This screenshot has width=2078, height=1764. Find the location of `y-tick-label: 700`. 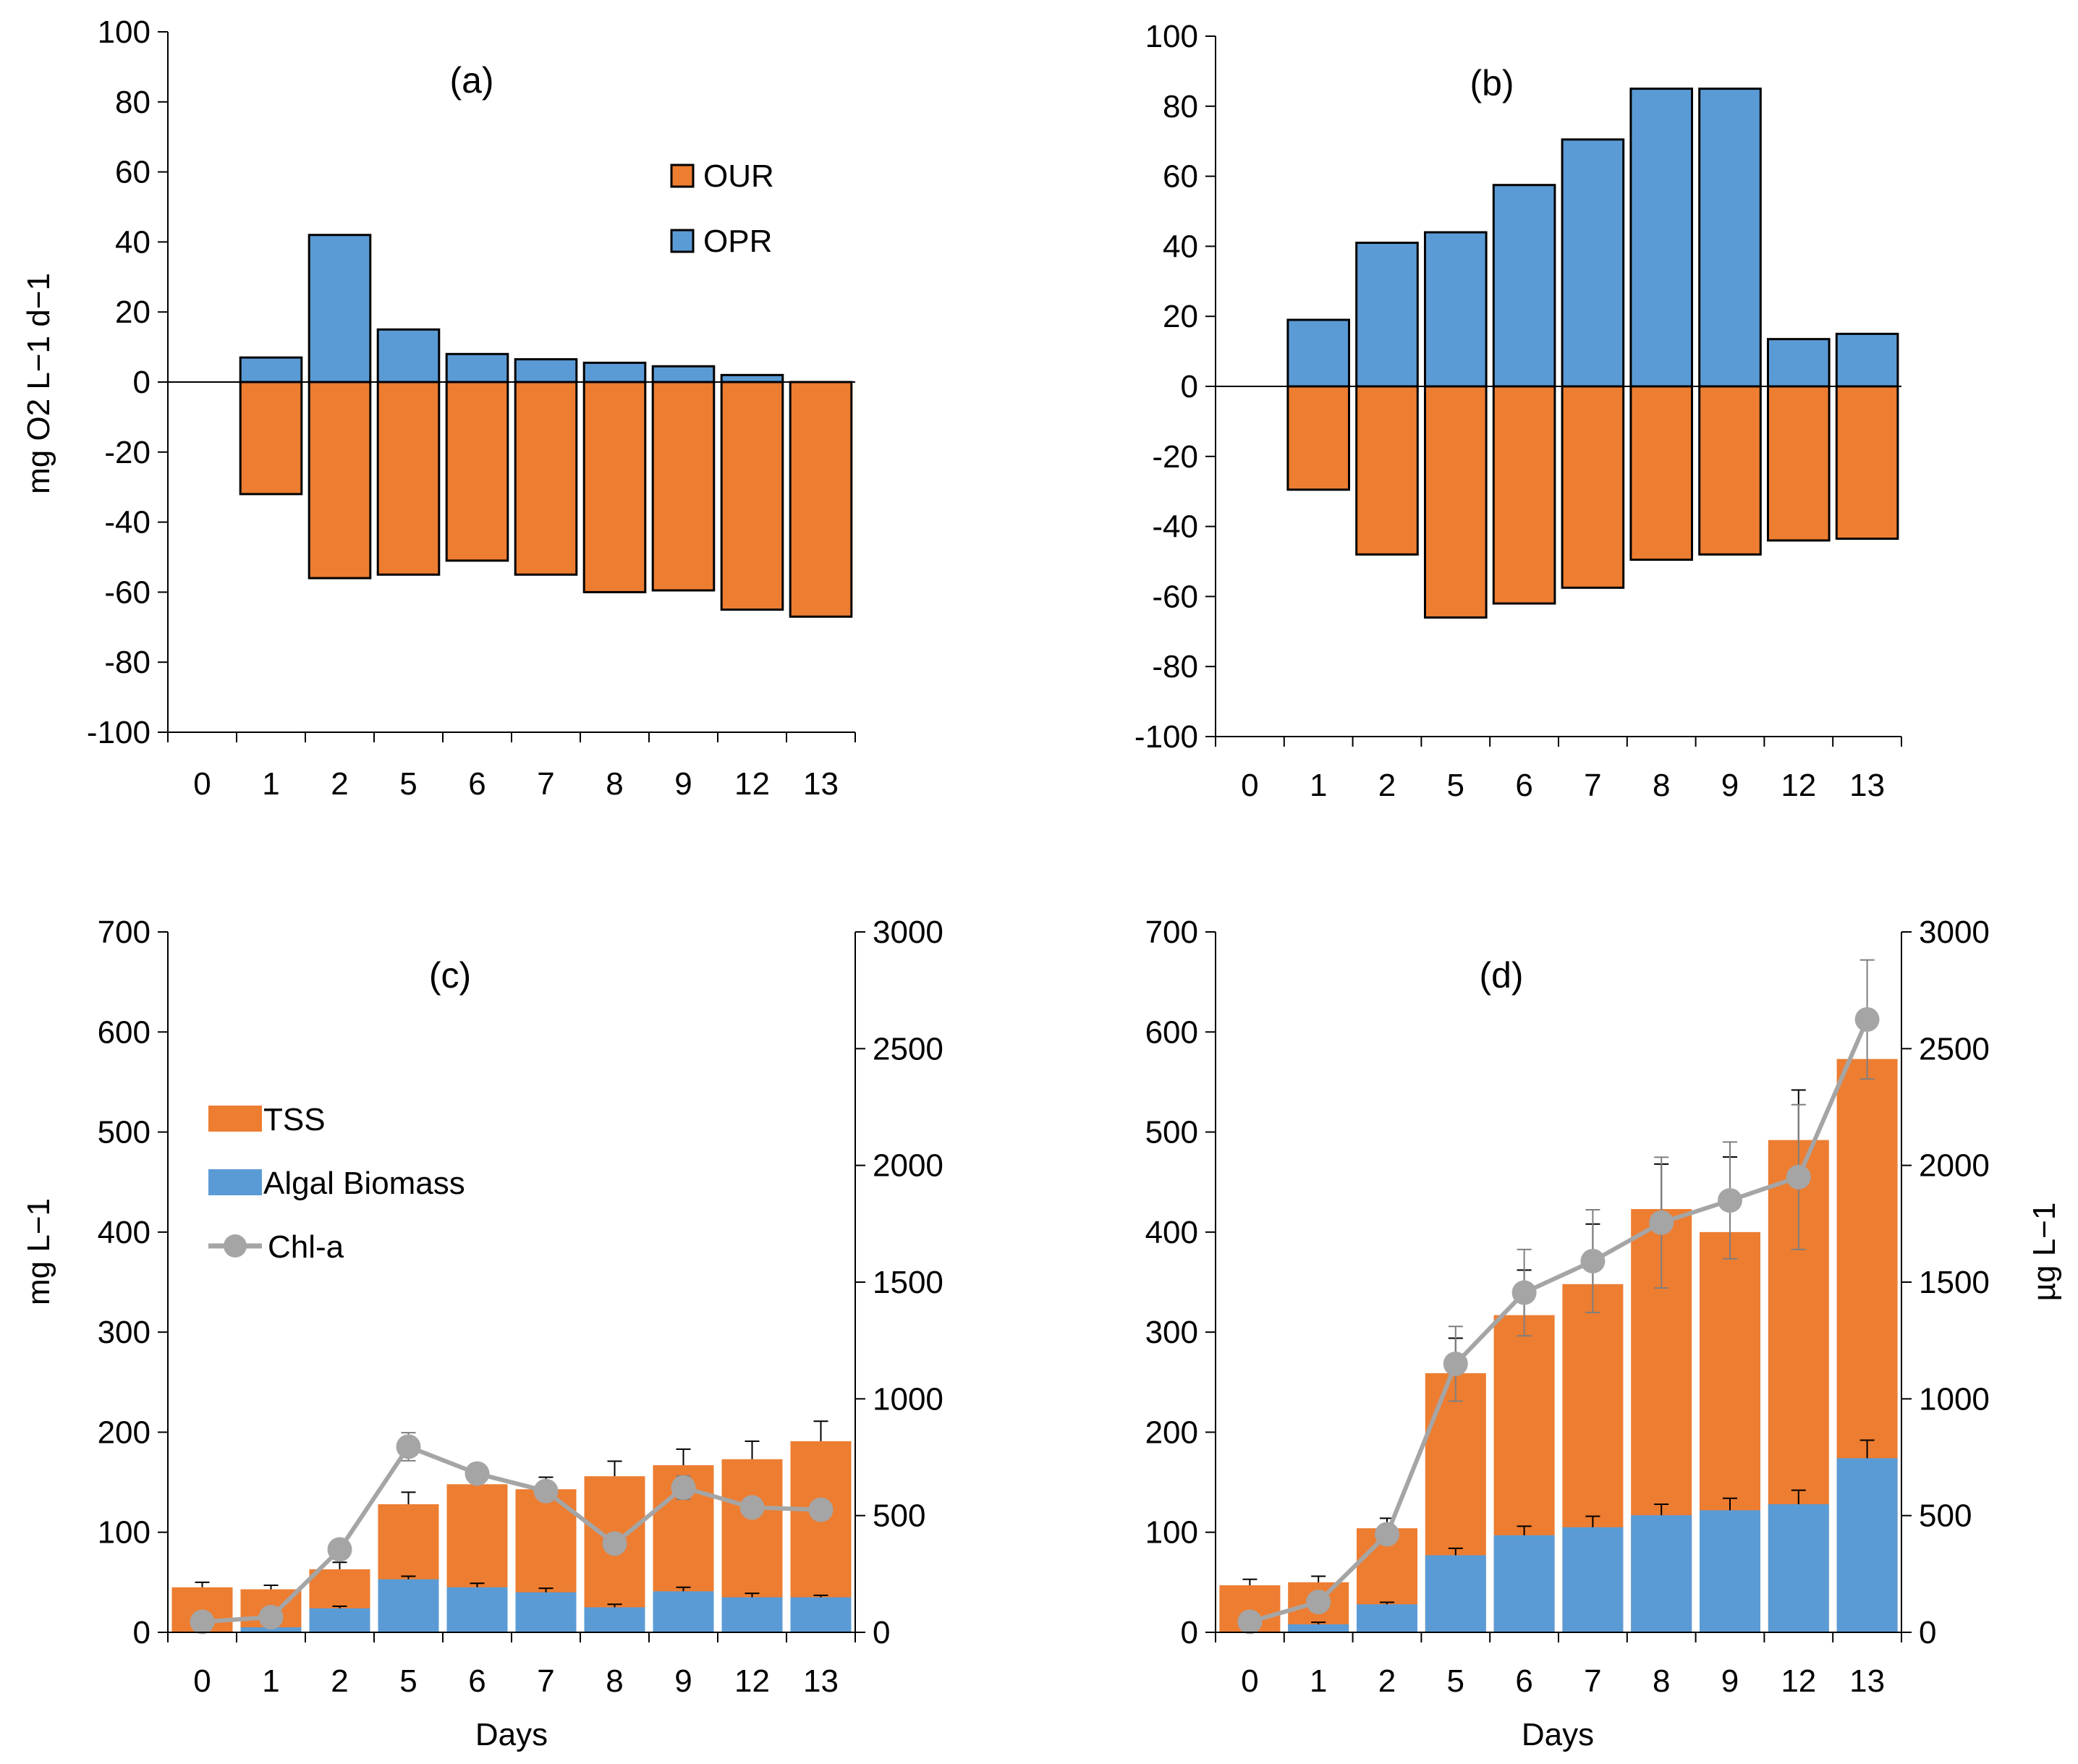

y-tick-label: 700 is located at coordinates (1171, 932).